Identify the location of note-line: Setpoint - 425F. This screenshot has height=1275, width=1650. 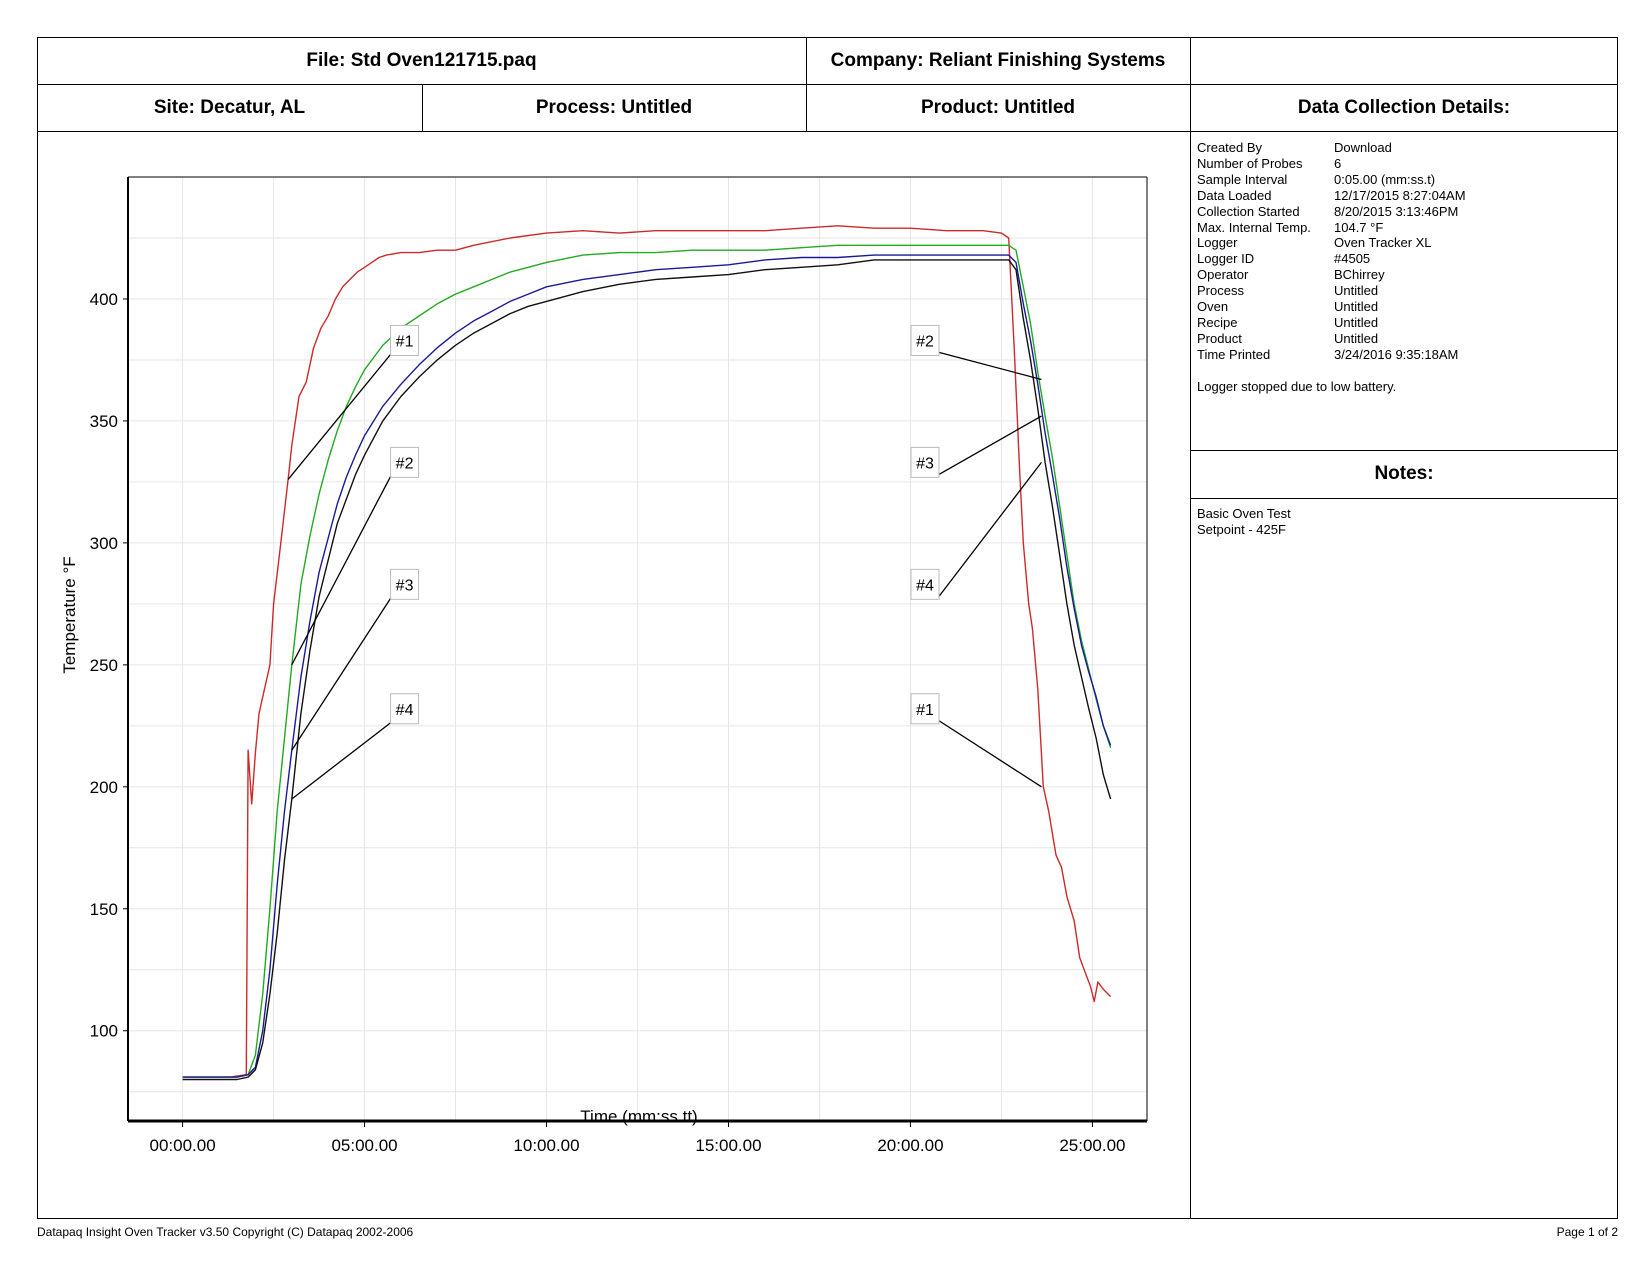
(1241, 529).